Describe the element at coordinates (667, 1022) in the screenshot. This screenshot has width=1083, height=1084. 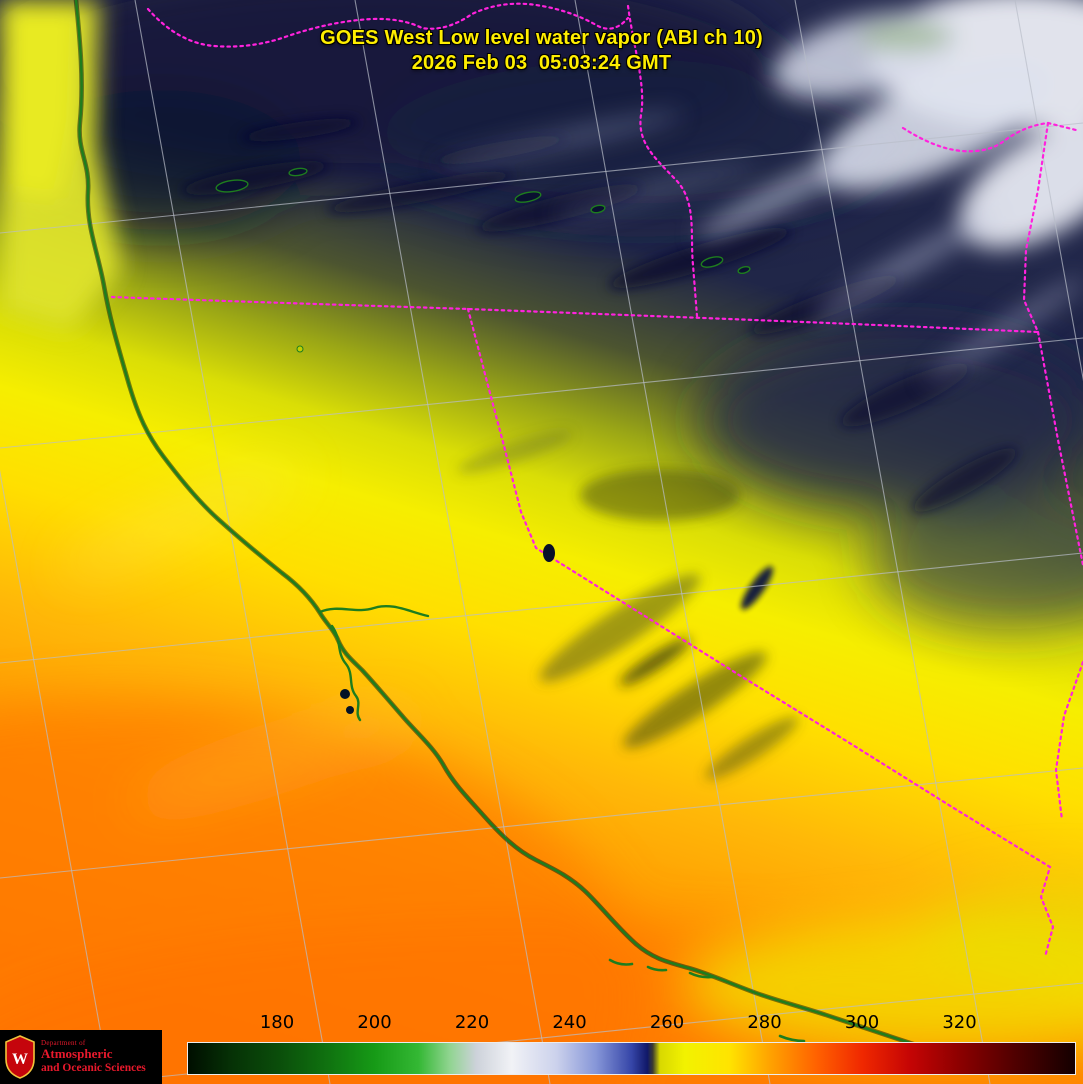
I see `colorbar-tick: 260` at that location.